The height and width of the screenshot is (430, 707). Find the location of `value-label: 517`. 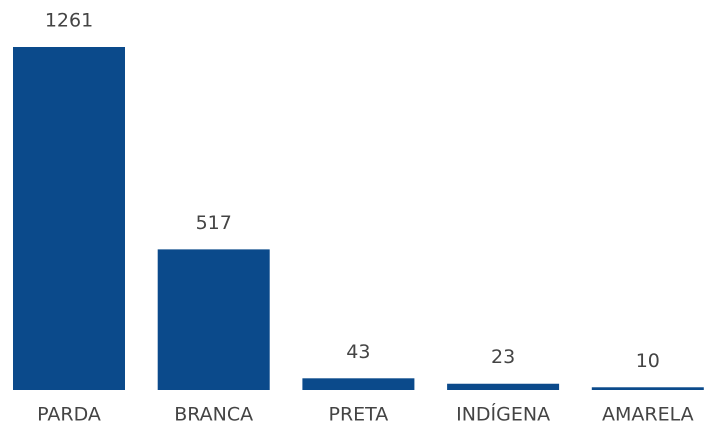

value-label: 517 is located at coordinates (214, 223).